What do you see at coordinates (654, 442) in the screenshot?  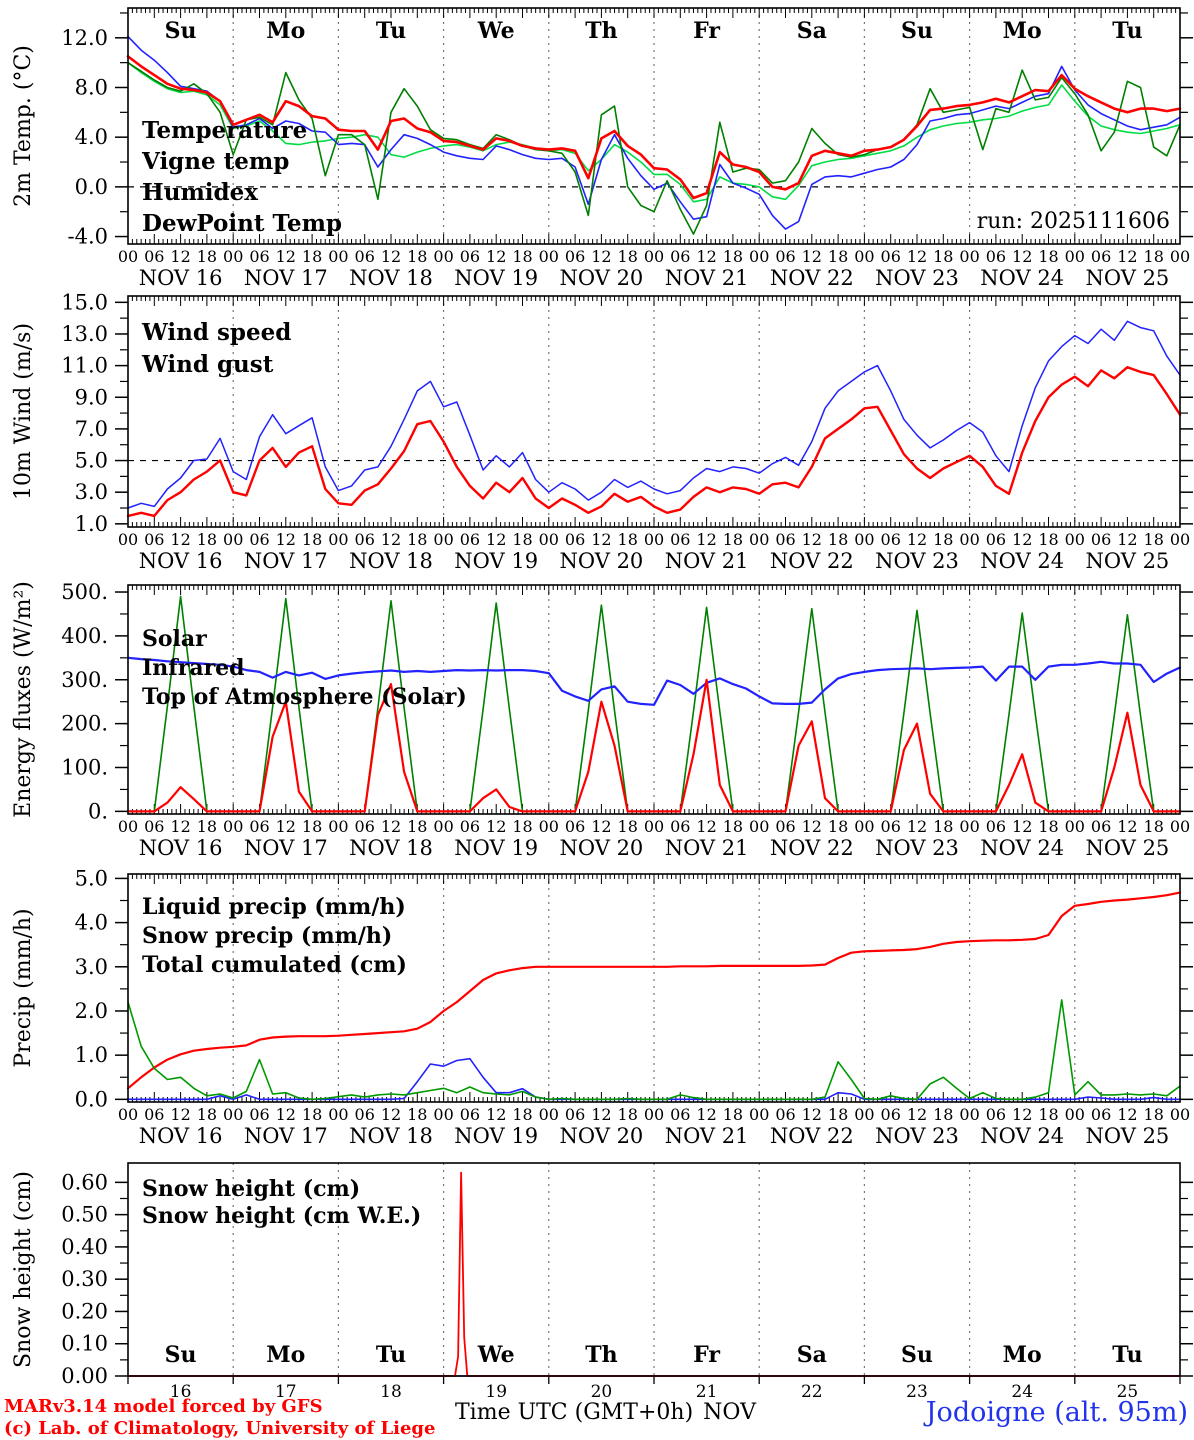 I see `series-wind-speed-line` at bounding box center [654, 442].